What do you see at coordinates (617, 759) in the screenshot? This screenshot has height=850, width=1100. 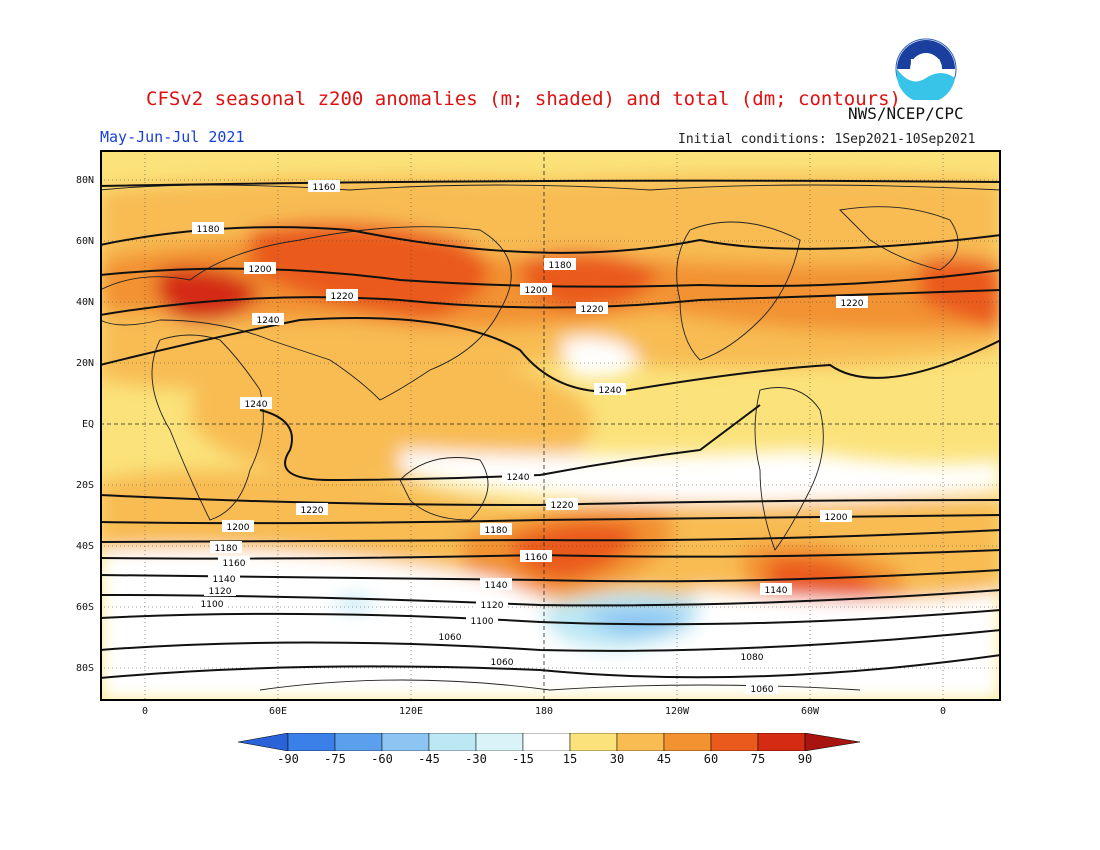 I see `colorbar-label: 30` at bounding box center [617, 759].